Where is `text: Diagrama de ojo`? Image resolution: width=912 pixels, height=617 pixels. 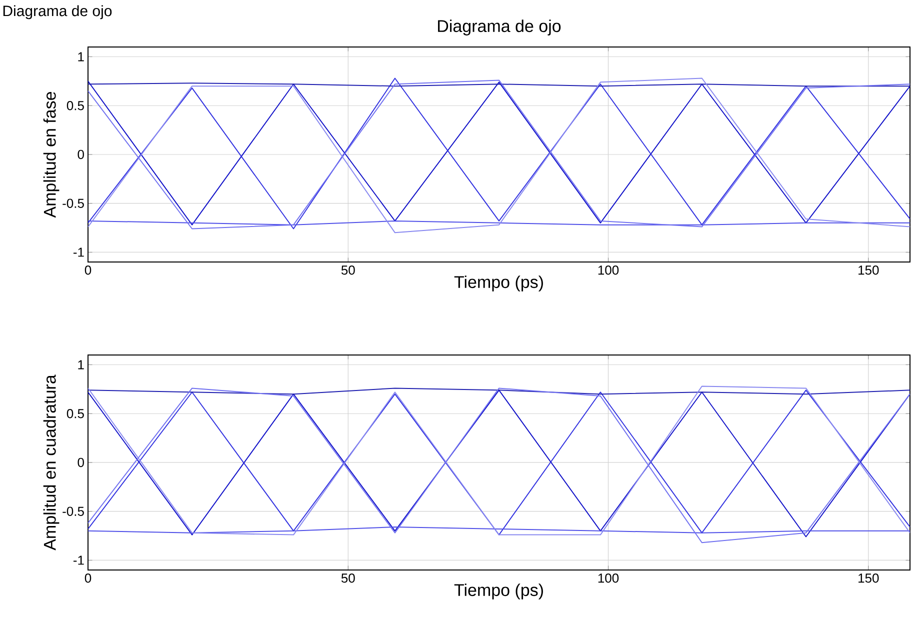 text: Diagrama de ojo is located at coordinates (57, 12).